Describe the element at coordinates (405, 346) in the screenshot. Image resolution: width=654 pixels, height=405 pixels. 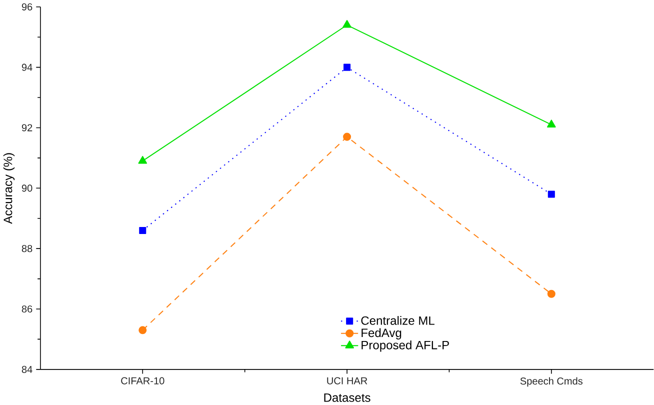
I see `legend-label: Proposed AFL-P` at that location.